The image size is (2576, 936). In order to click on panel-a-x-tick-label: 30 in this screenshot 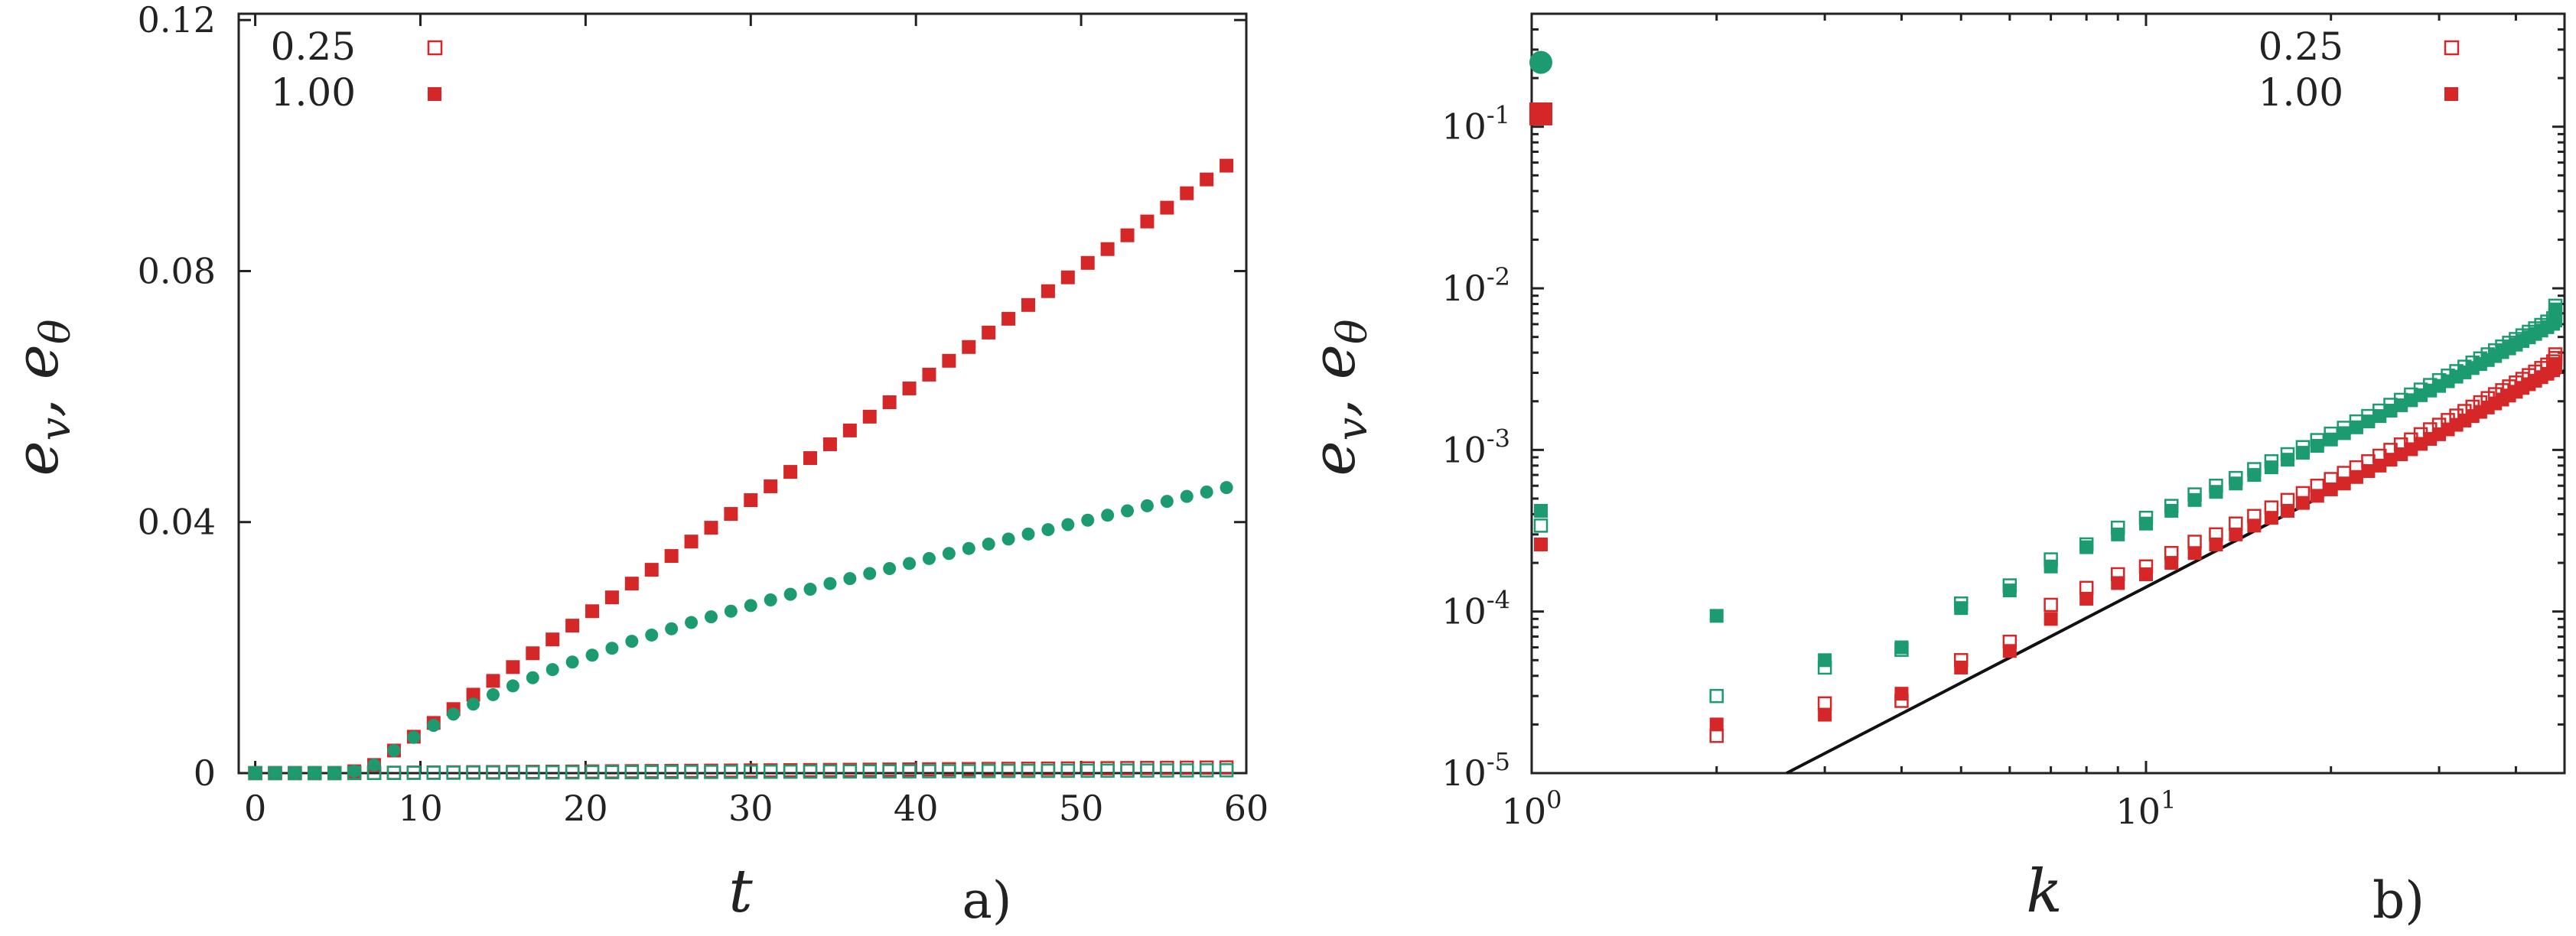, I will do `click(751, 808)`.